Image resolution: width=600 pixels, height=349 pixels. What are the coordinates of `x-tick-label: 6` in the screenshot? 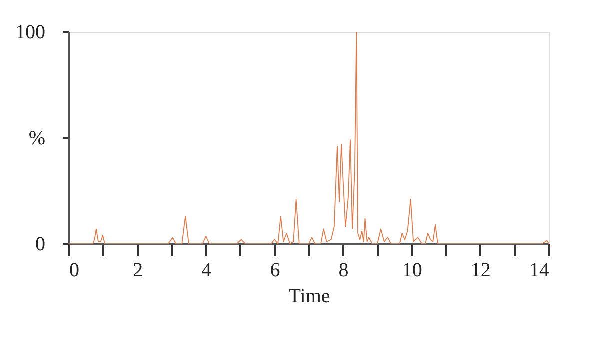 It's located at (275, 271).